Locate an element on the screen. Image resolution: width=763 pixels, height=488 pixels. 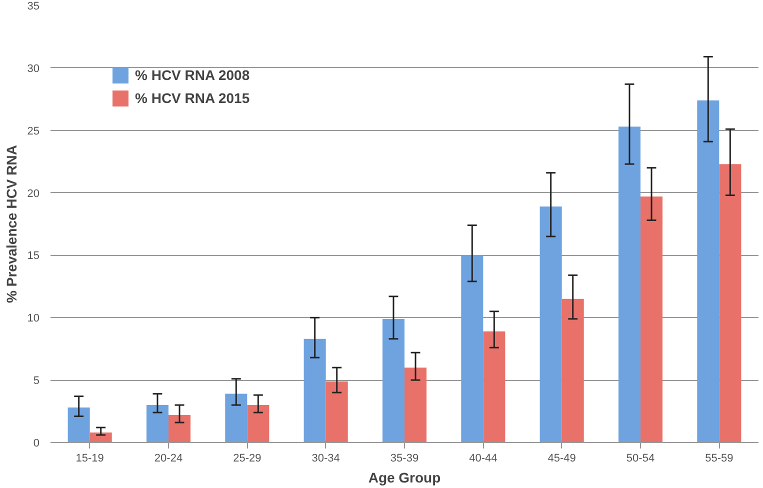
x-axis-title: Age Group is located at coordinates (404, 478).